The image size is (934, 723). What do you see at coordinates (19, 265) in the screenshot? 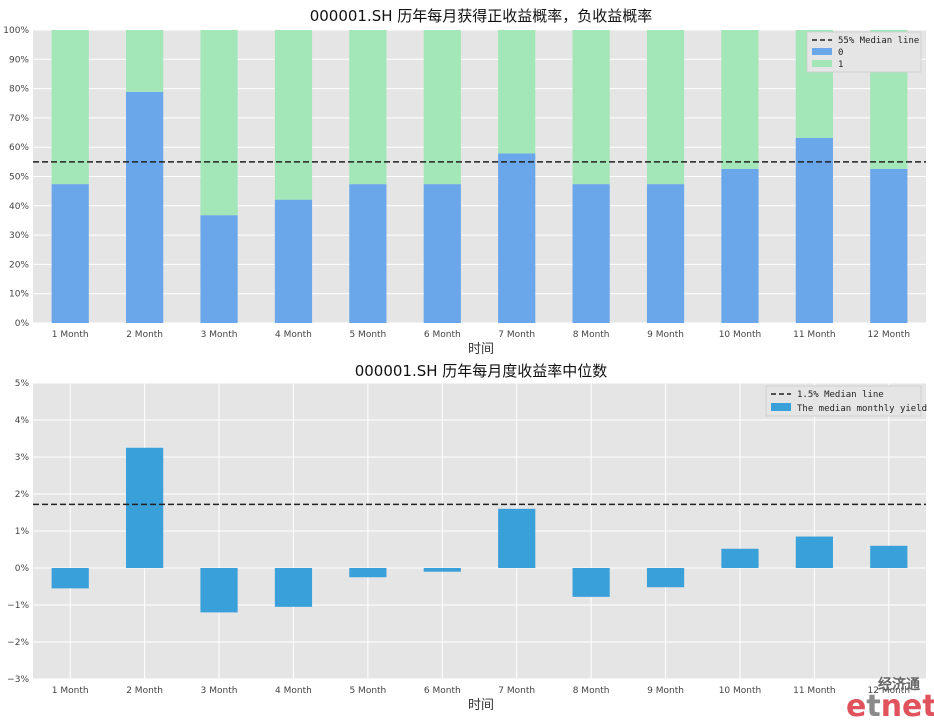
I see `y-tick-label: 20%` at bounding box center [19, 265].